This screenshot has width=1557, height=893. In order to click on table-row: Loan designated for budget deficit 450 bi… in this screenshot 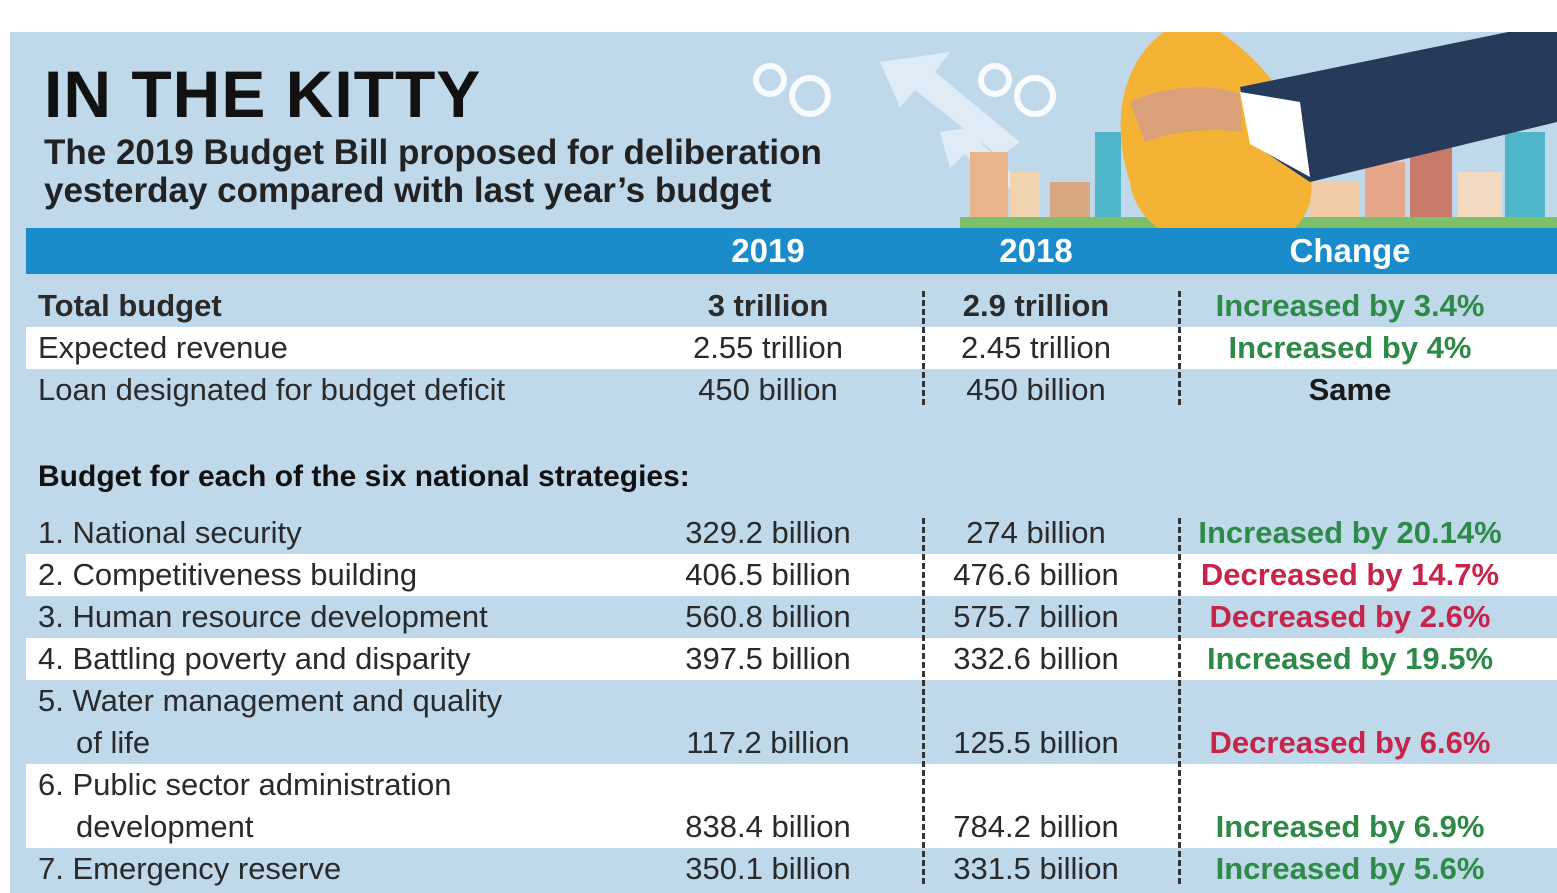, I will do `click(791, 390)`.